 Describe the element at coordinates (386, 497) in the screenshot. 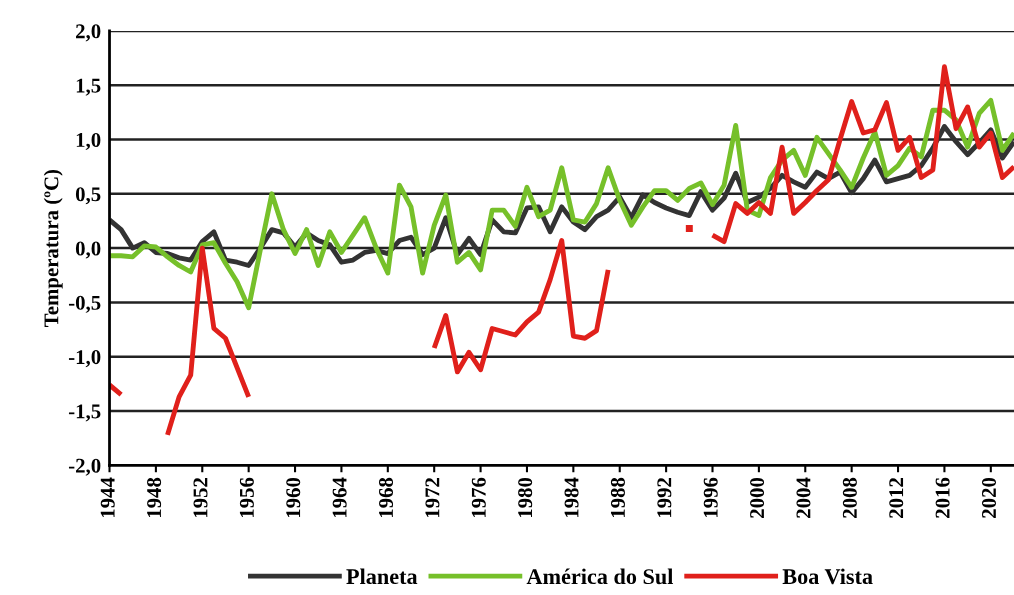

I see `x-tick-label: 1968` at that location.